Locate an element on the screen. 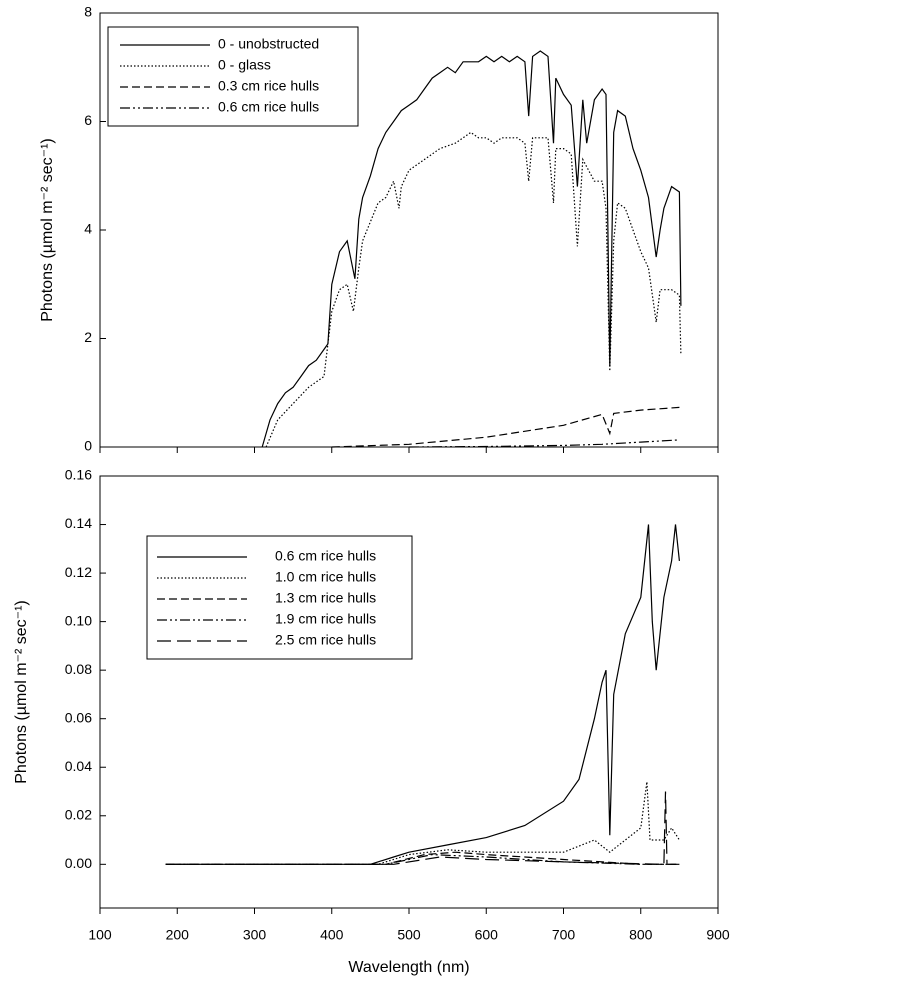  x-tick-label: 900 is located at coordinates (718, 935).